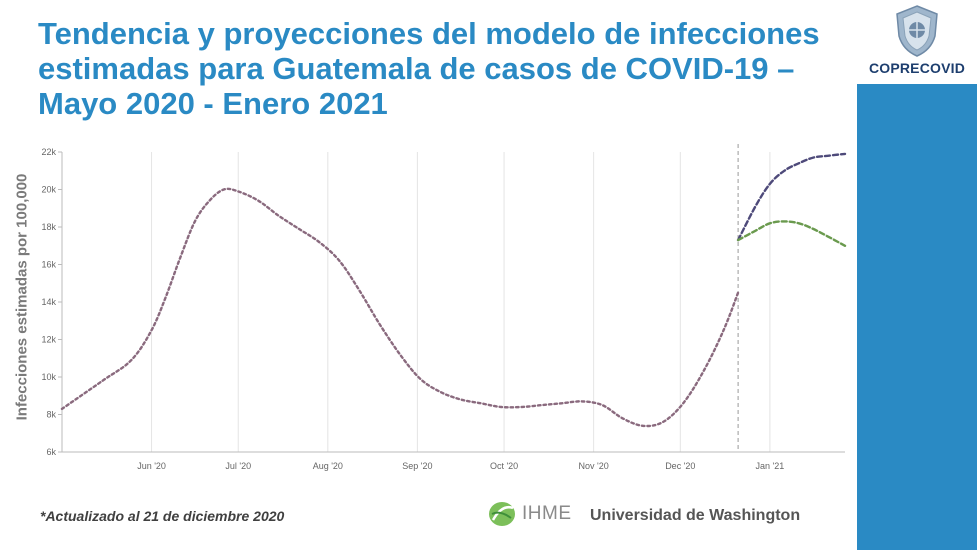 The height and width of the screenshot is (550, 977). What do you see at coordinates (917, 275) in the screenshot?
I see `sidebar-band` at bounding box center [917, 275].